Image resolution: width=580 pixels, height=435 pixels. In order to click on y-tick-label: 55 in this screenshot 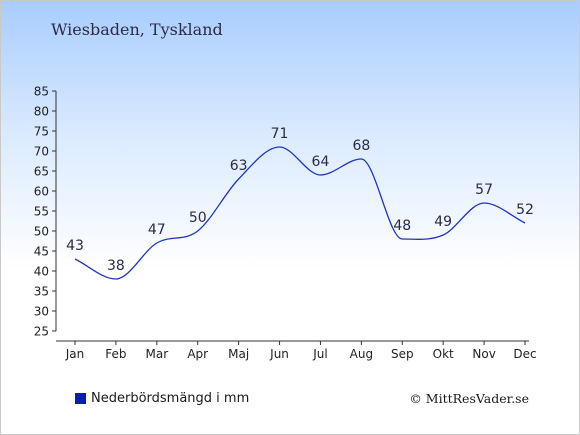, I will do `click(41, 212)`.